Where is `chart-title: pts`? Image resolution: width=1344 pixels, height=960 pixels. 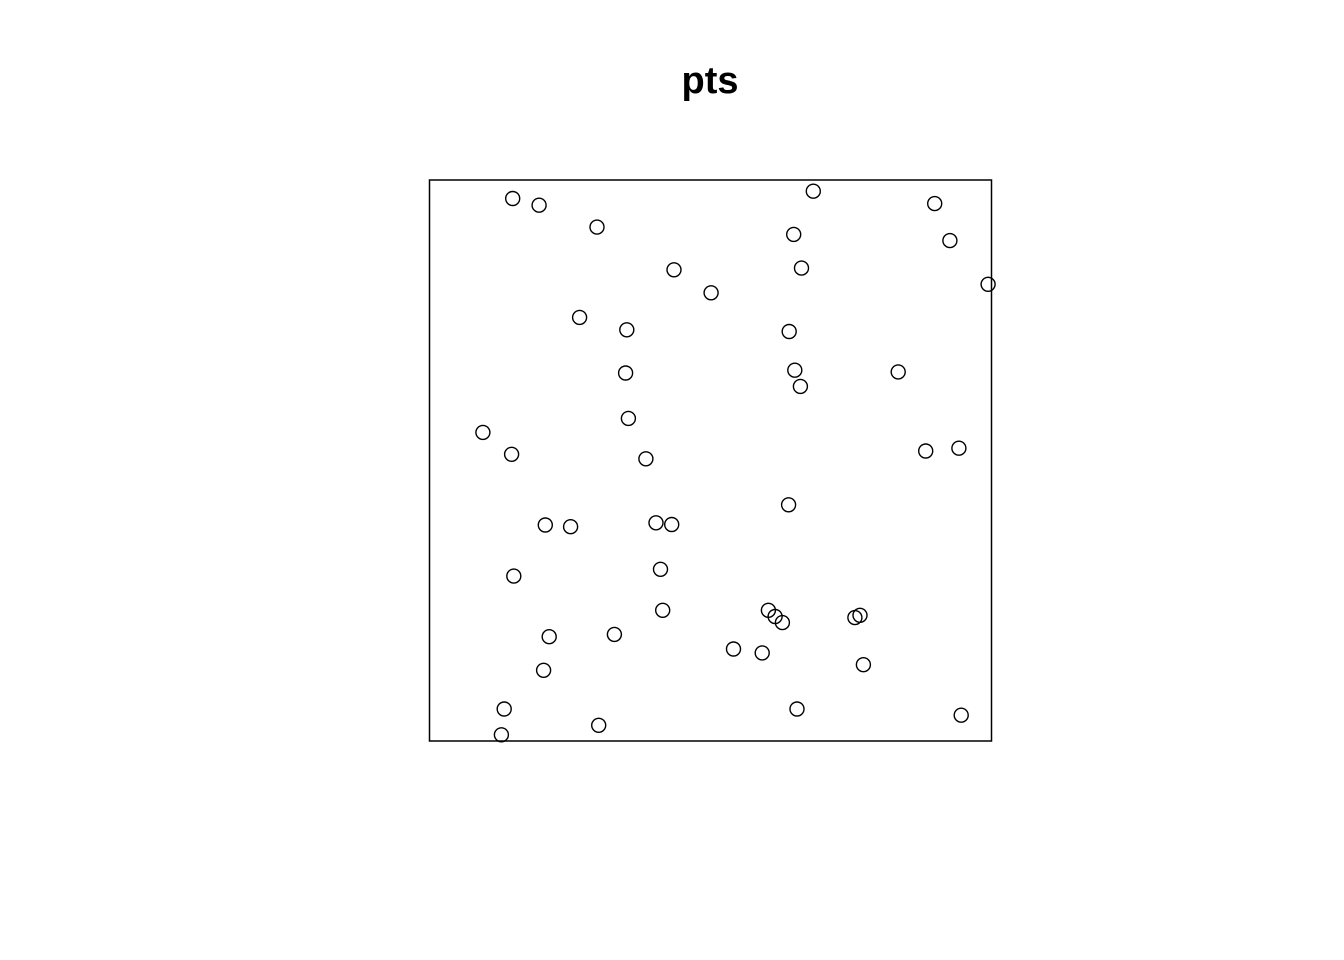 chart-title: pts is located at coordinates (710, 81).